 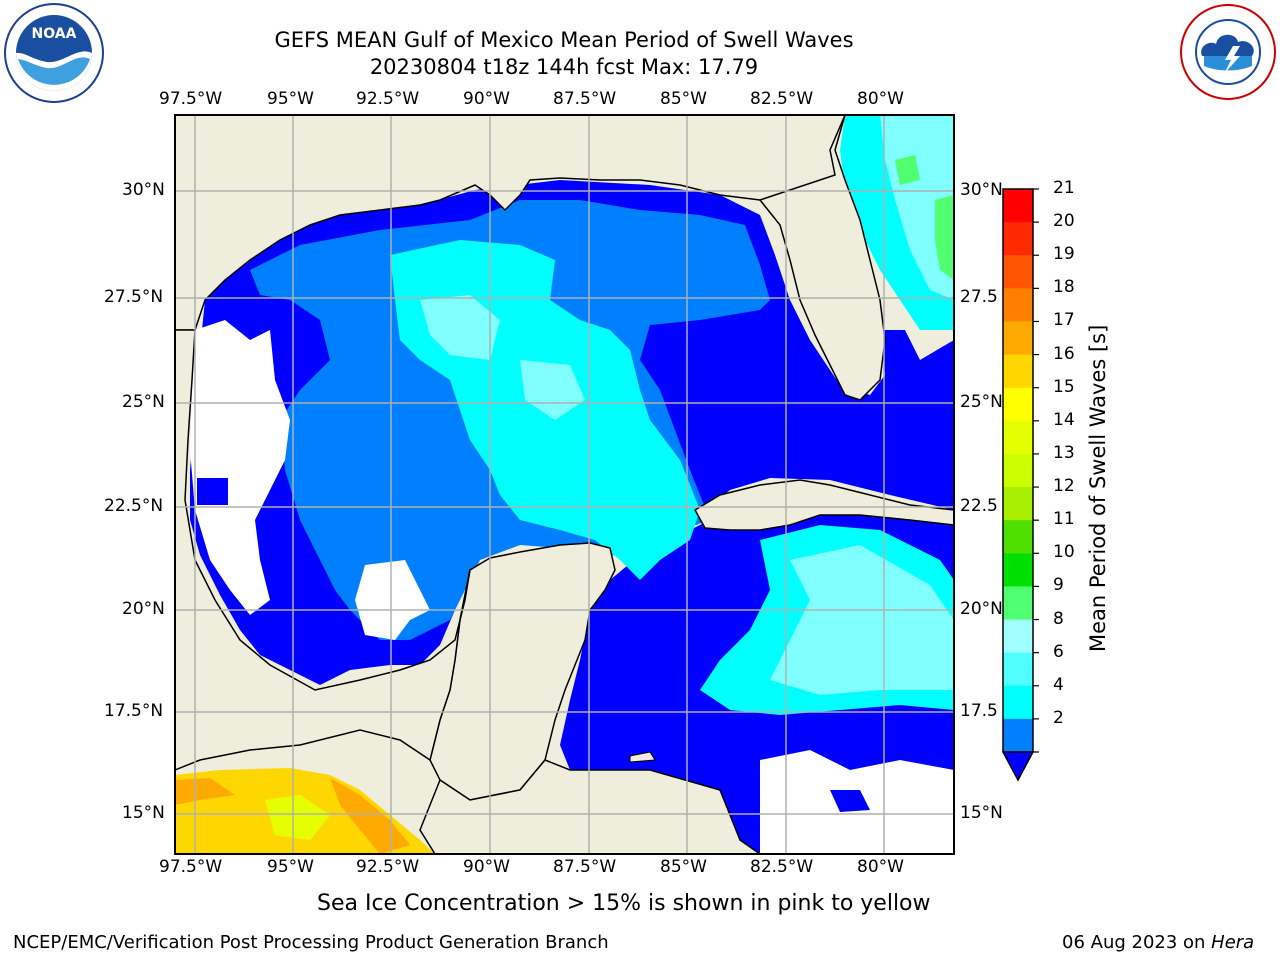 What do you see at coordinates (1058, 618) in the screenshot?
I see `colorbar-tick-label: 8` at bounding box center [1058, 618].